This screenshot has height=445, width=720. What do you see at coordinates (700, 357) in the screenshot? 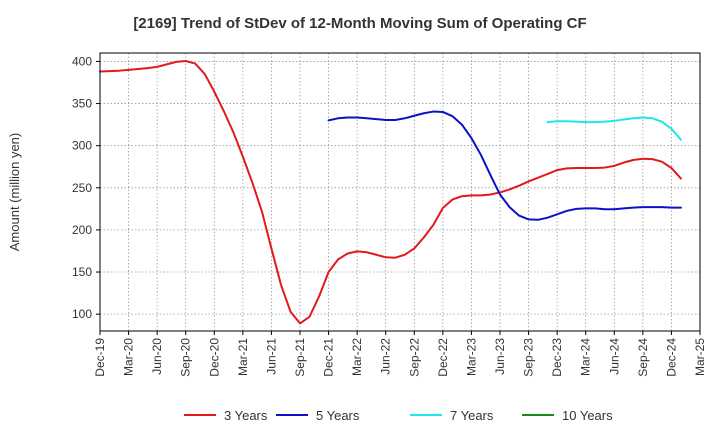
I see `x-tick-label: Mar-25` at bounding box center [700, 357].